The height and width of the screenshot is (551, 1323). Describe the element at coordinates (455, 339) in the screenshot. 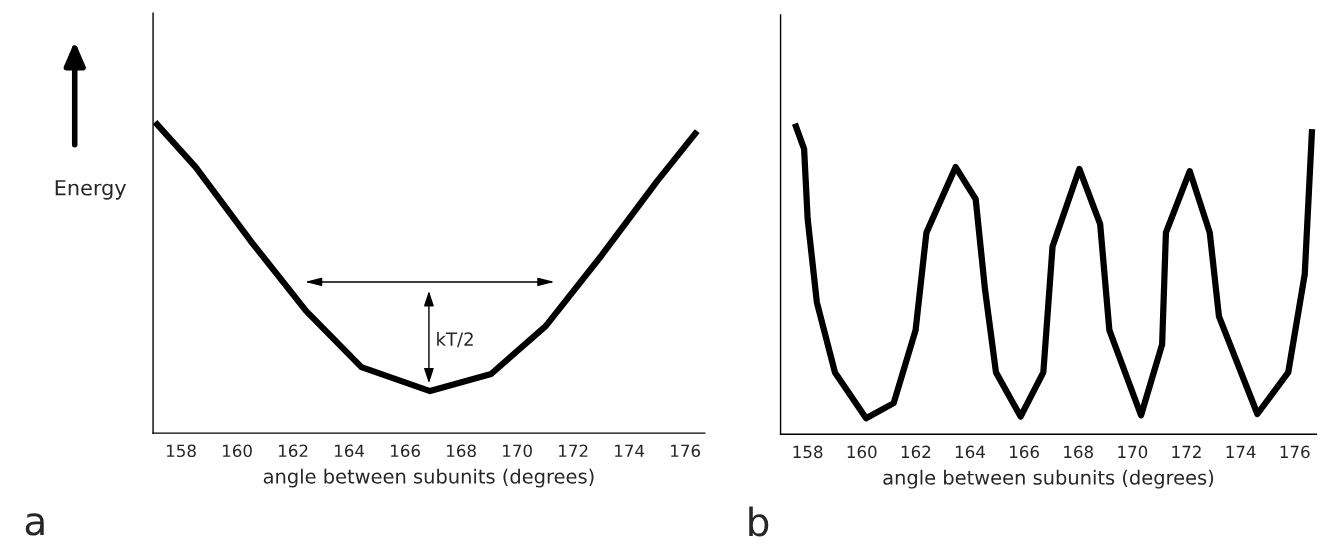

I see `annotation: kT/2` at that location.